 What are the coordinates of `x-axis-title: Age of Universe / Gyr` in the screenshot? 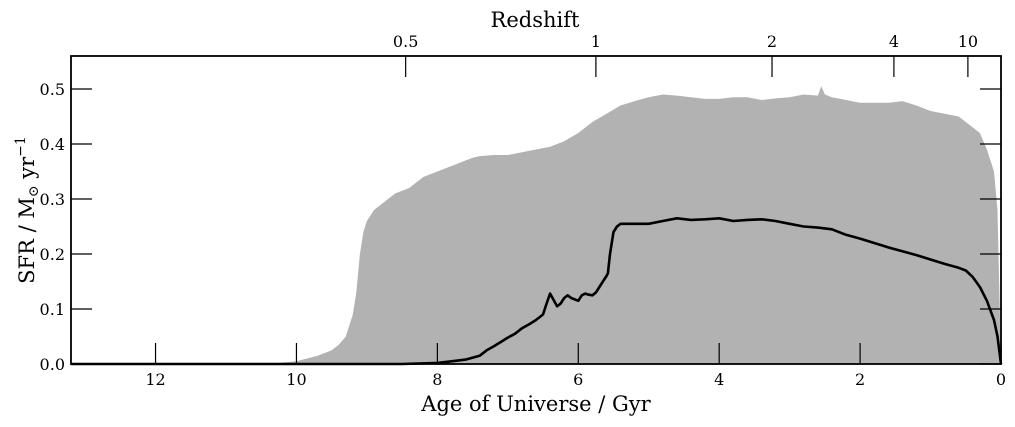 It's located at (535, 404).